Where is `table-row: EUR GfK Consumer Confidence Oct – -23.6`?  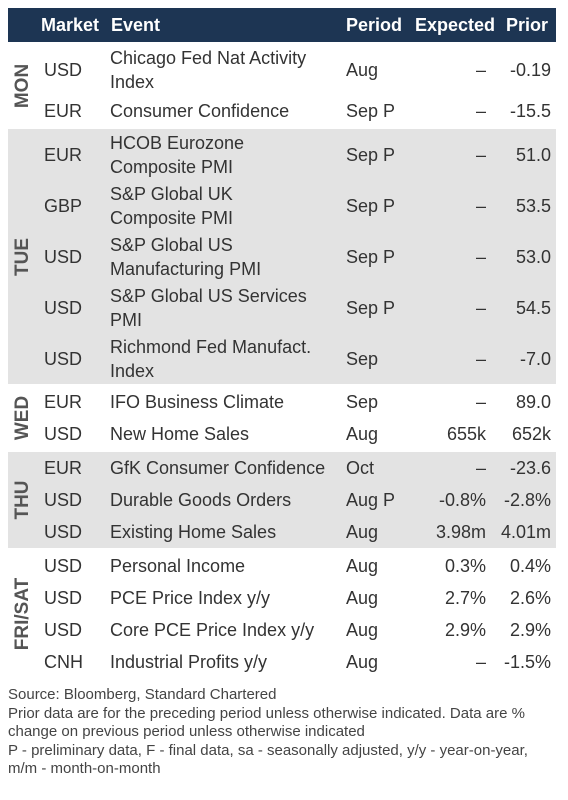 table-row: EUR GfK Consumer Confidence Oct – -23.6 is located at coordinates (282, 468).